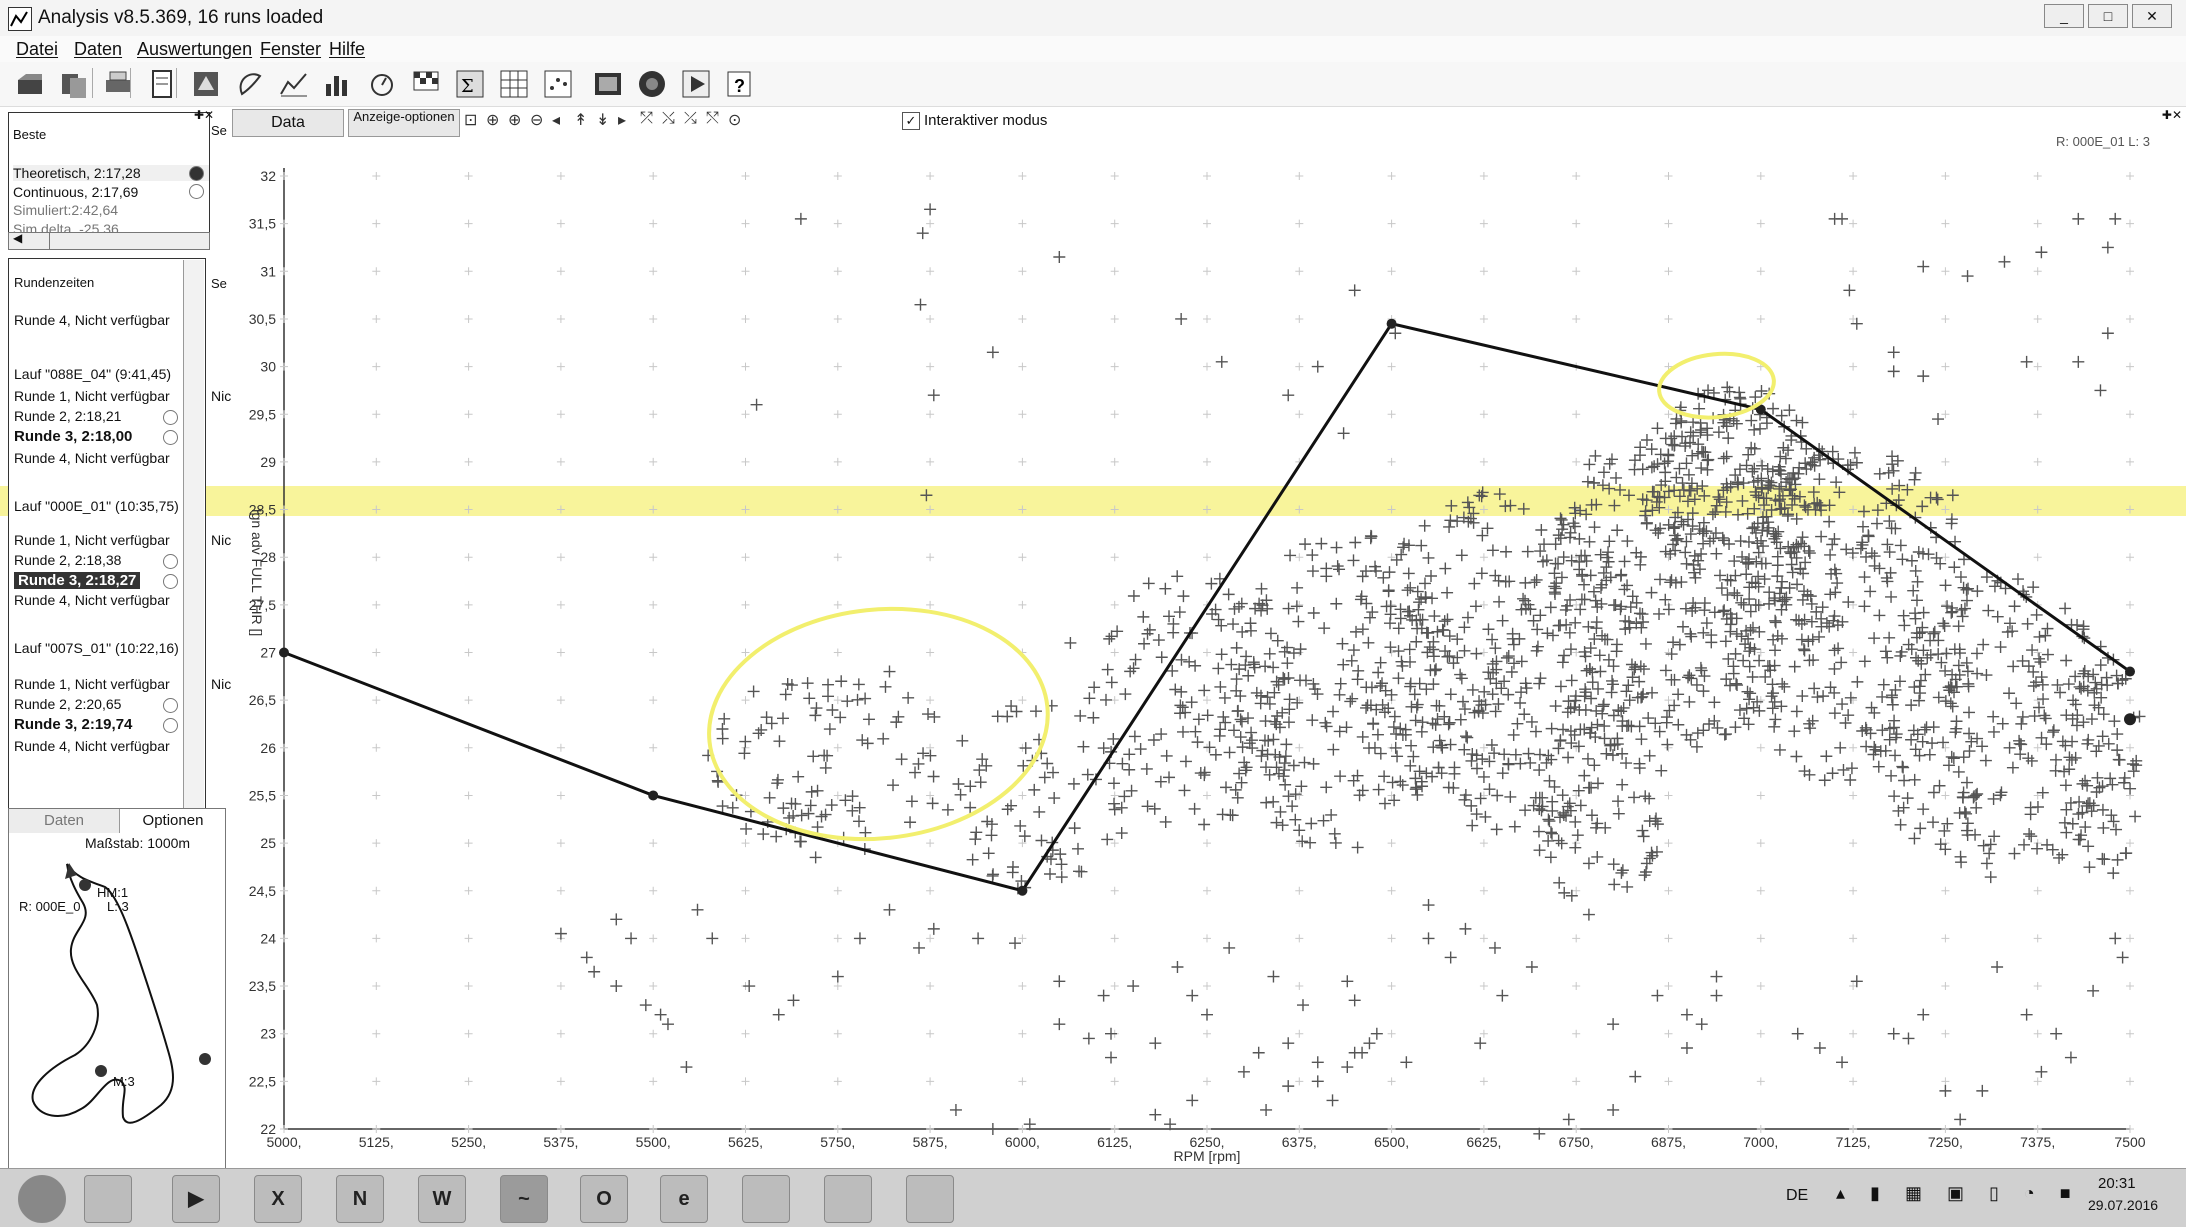 This screenshot has width=2186, height=1227. Describe the element at coordinates (74, 83) in the screenshot. I see `open-runs-icon` at that location.